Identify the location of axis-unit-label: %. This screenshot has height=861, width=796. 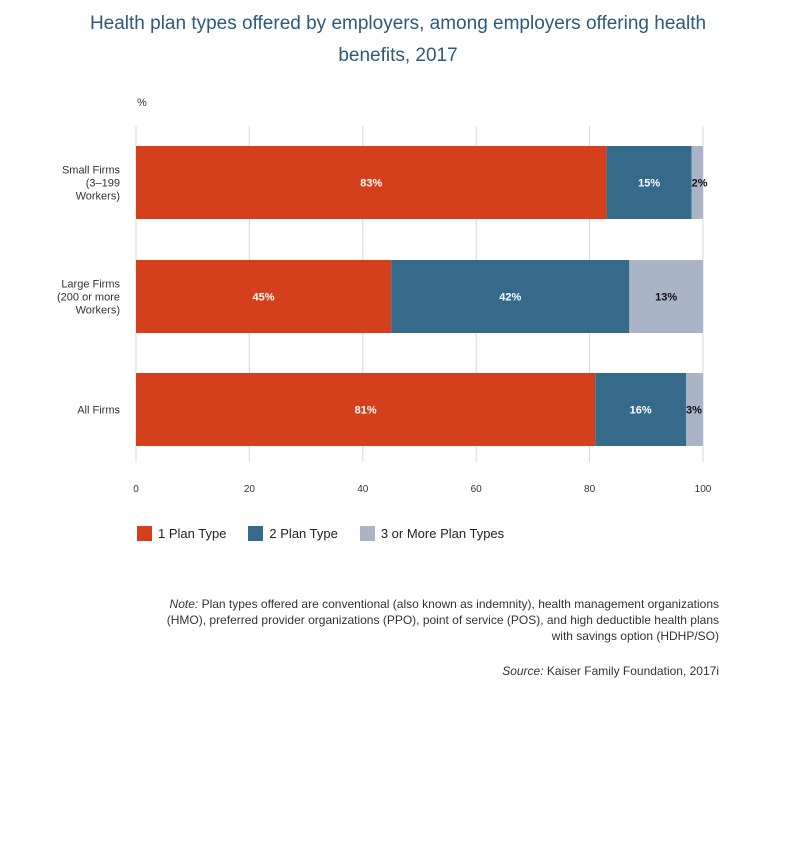
(142, 103).